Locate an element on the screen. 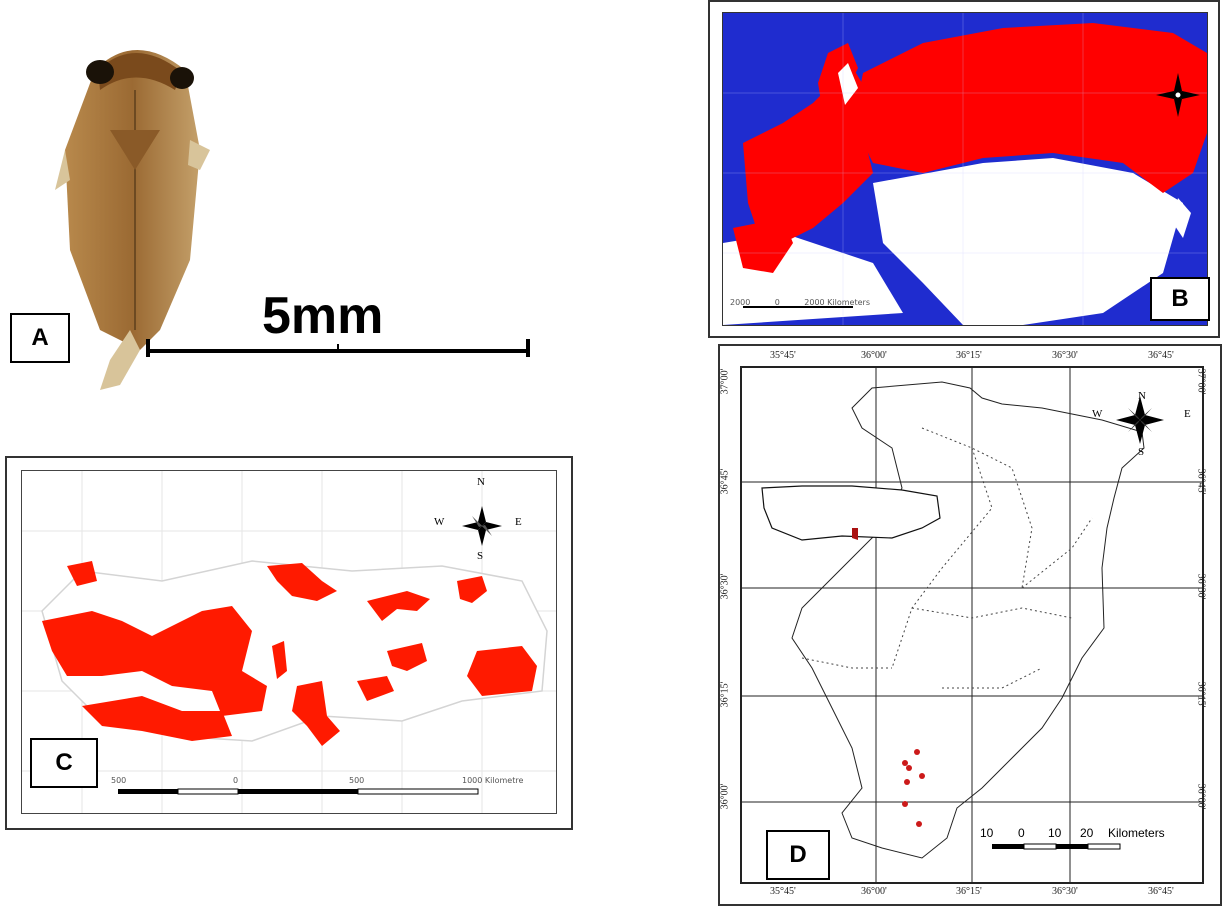  d-scalebar-10b: 10 is located at coordinates (1055, 833).